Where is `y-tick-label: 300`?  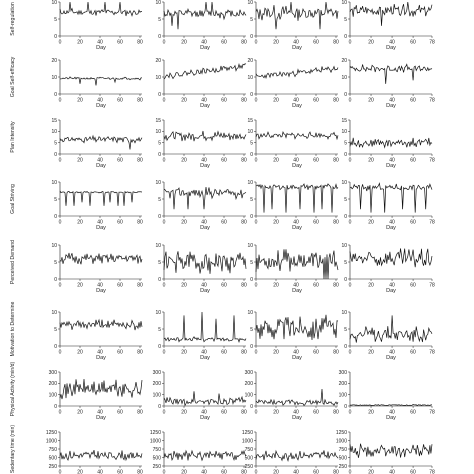 y-tick-label: 300 is located at coordinates (249, 373).